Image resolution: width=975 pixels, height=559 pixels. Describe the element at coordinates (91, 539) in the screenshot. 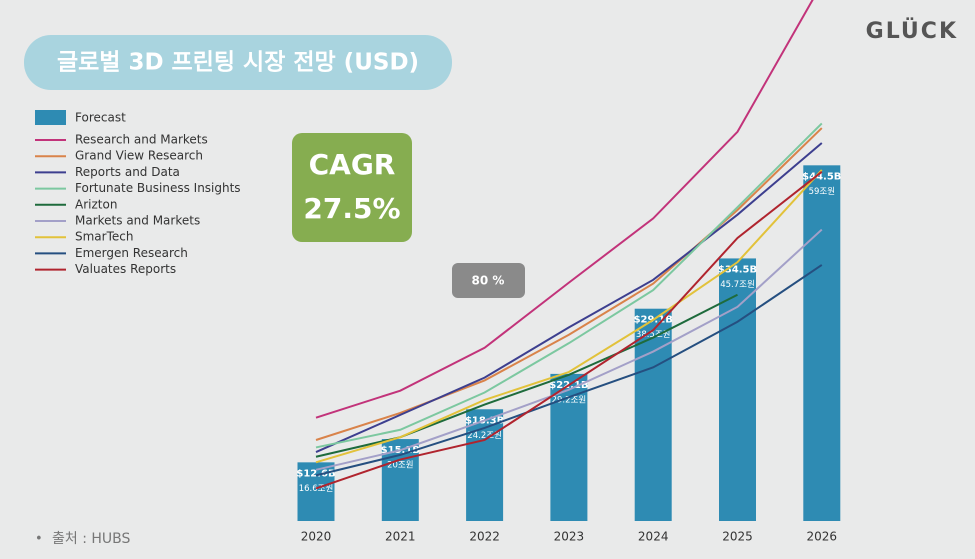

I see `source: 출처 : HUBS` at that location.